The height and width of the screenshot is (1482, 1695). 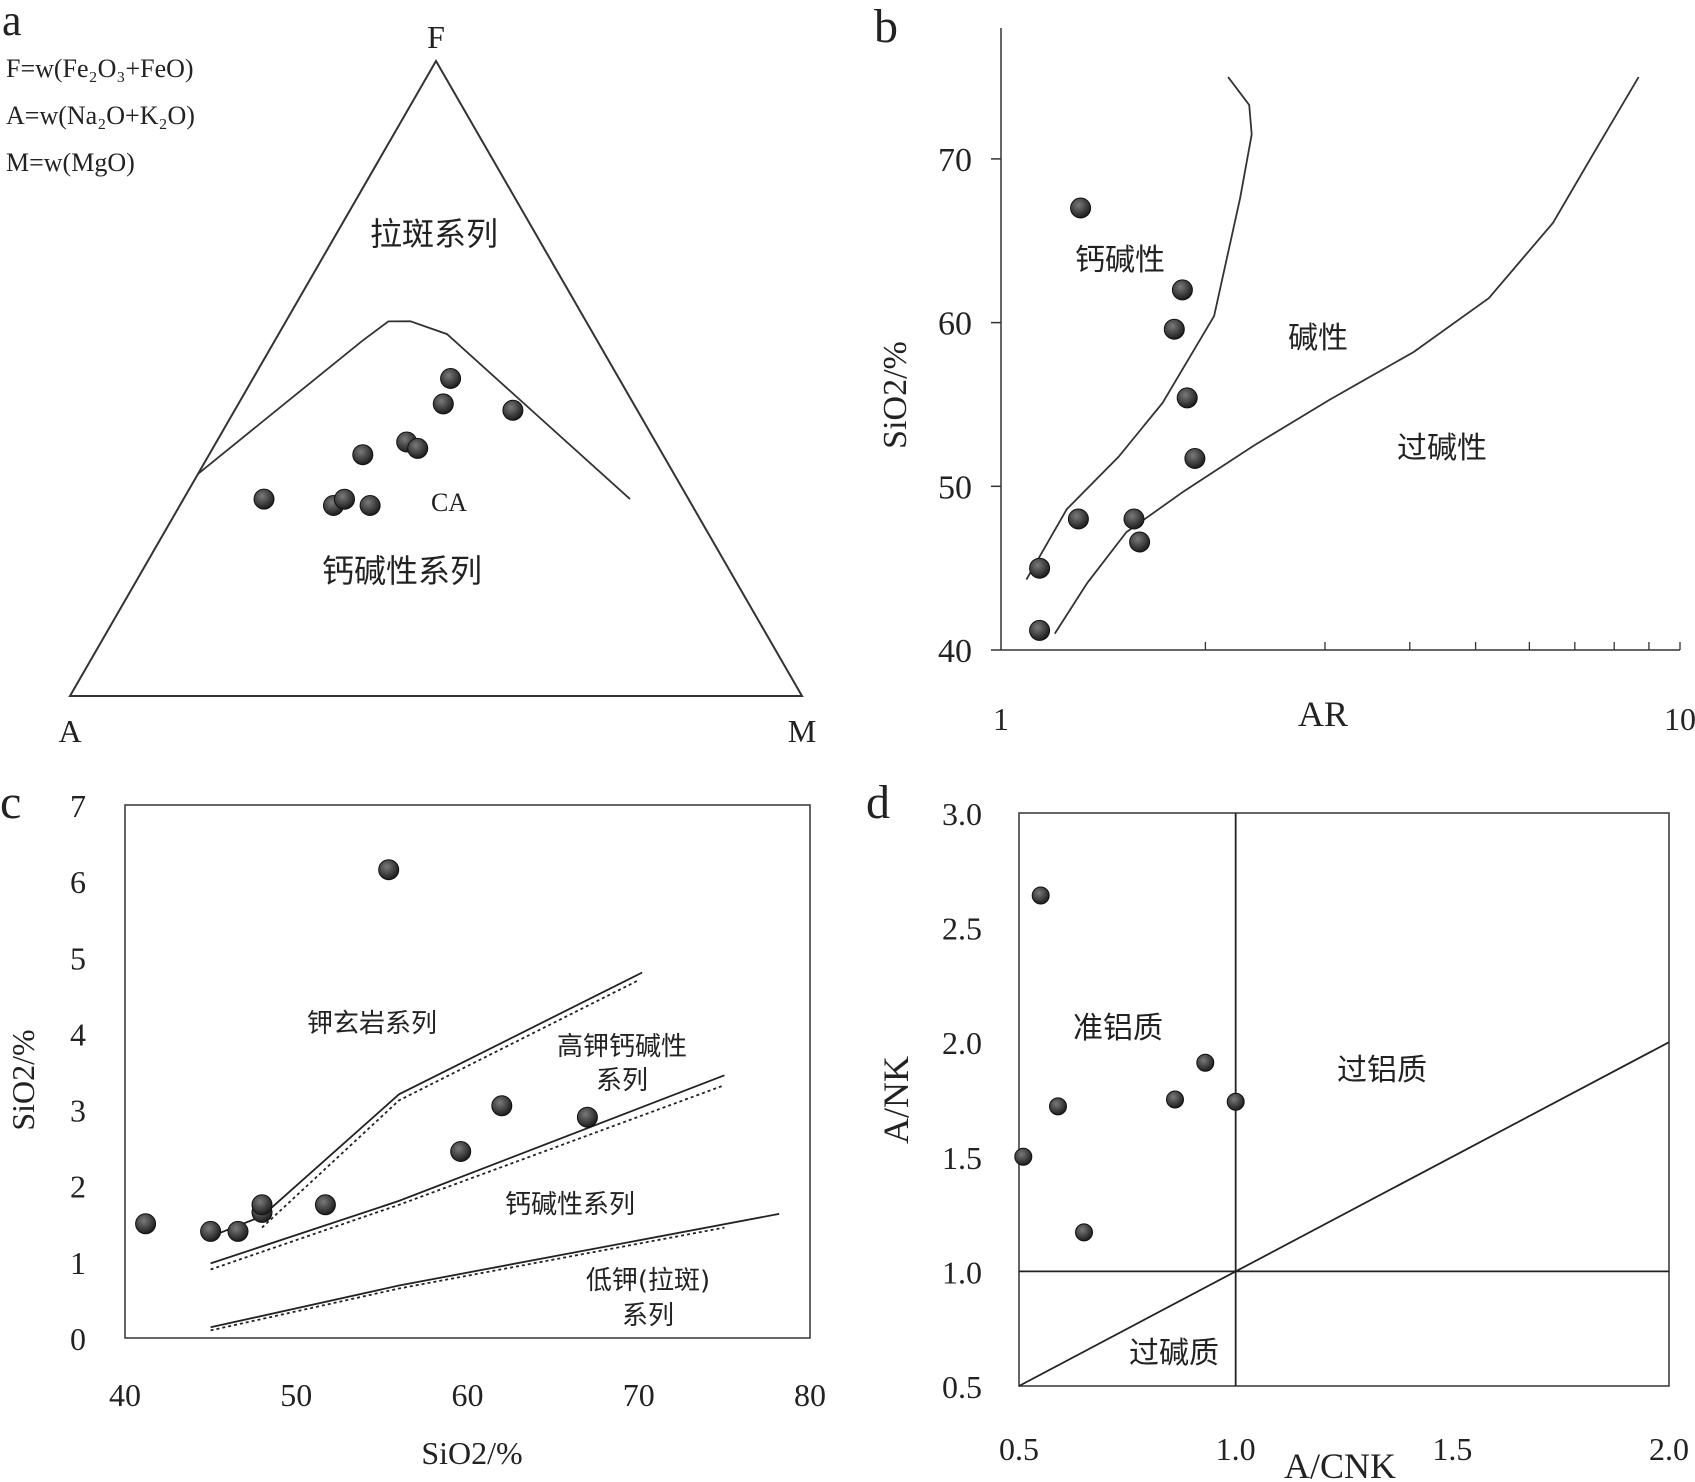 I want to click on b-y-tick-label: 70, so click(x=955, y=160).